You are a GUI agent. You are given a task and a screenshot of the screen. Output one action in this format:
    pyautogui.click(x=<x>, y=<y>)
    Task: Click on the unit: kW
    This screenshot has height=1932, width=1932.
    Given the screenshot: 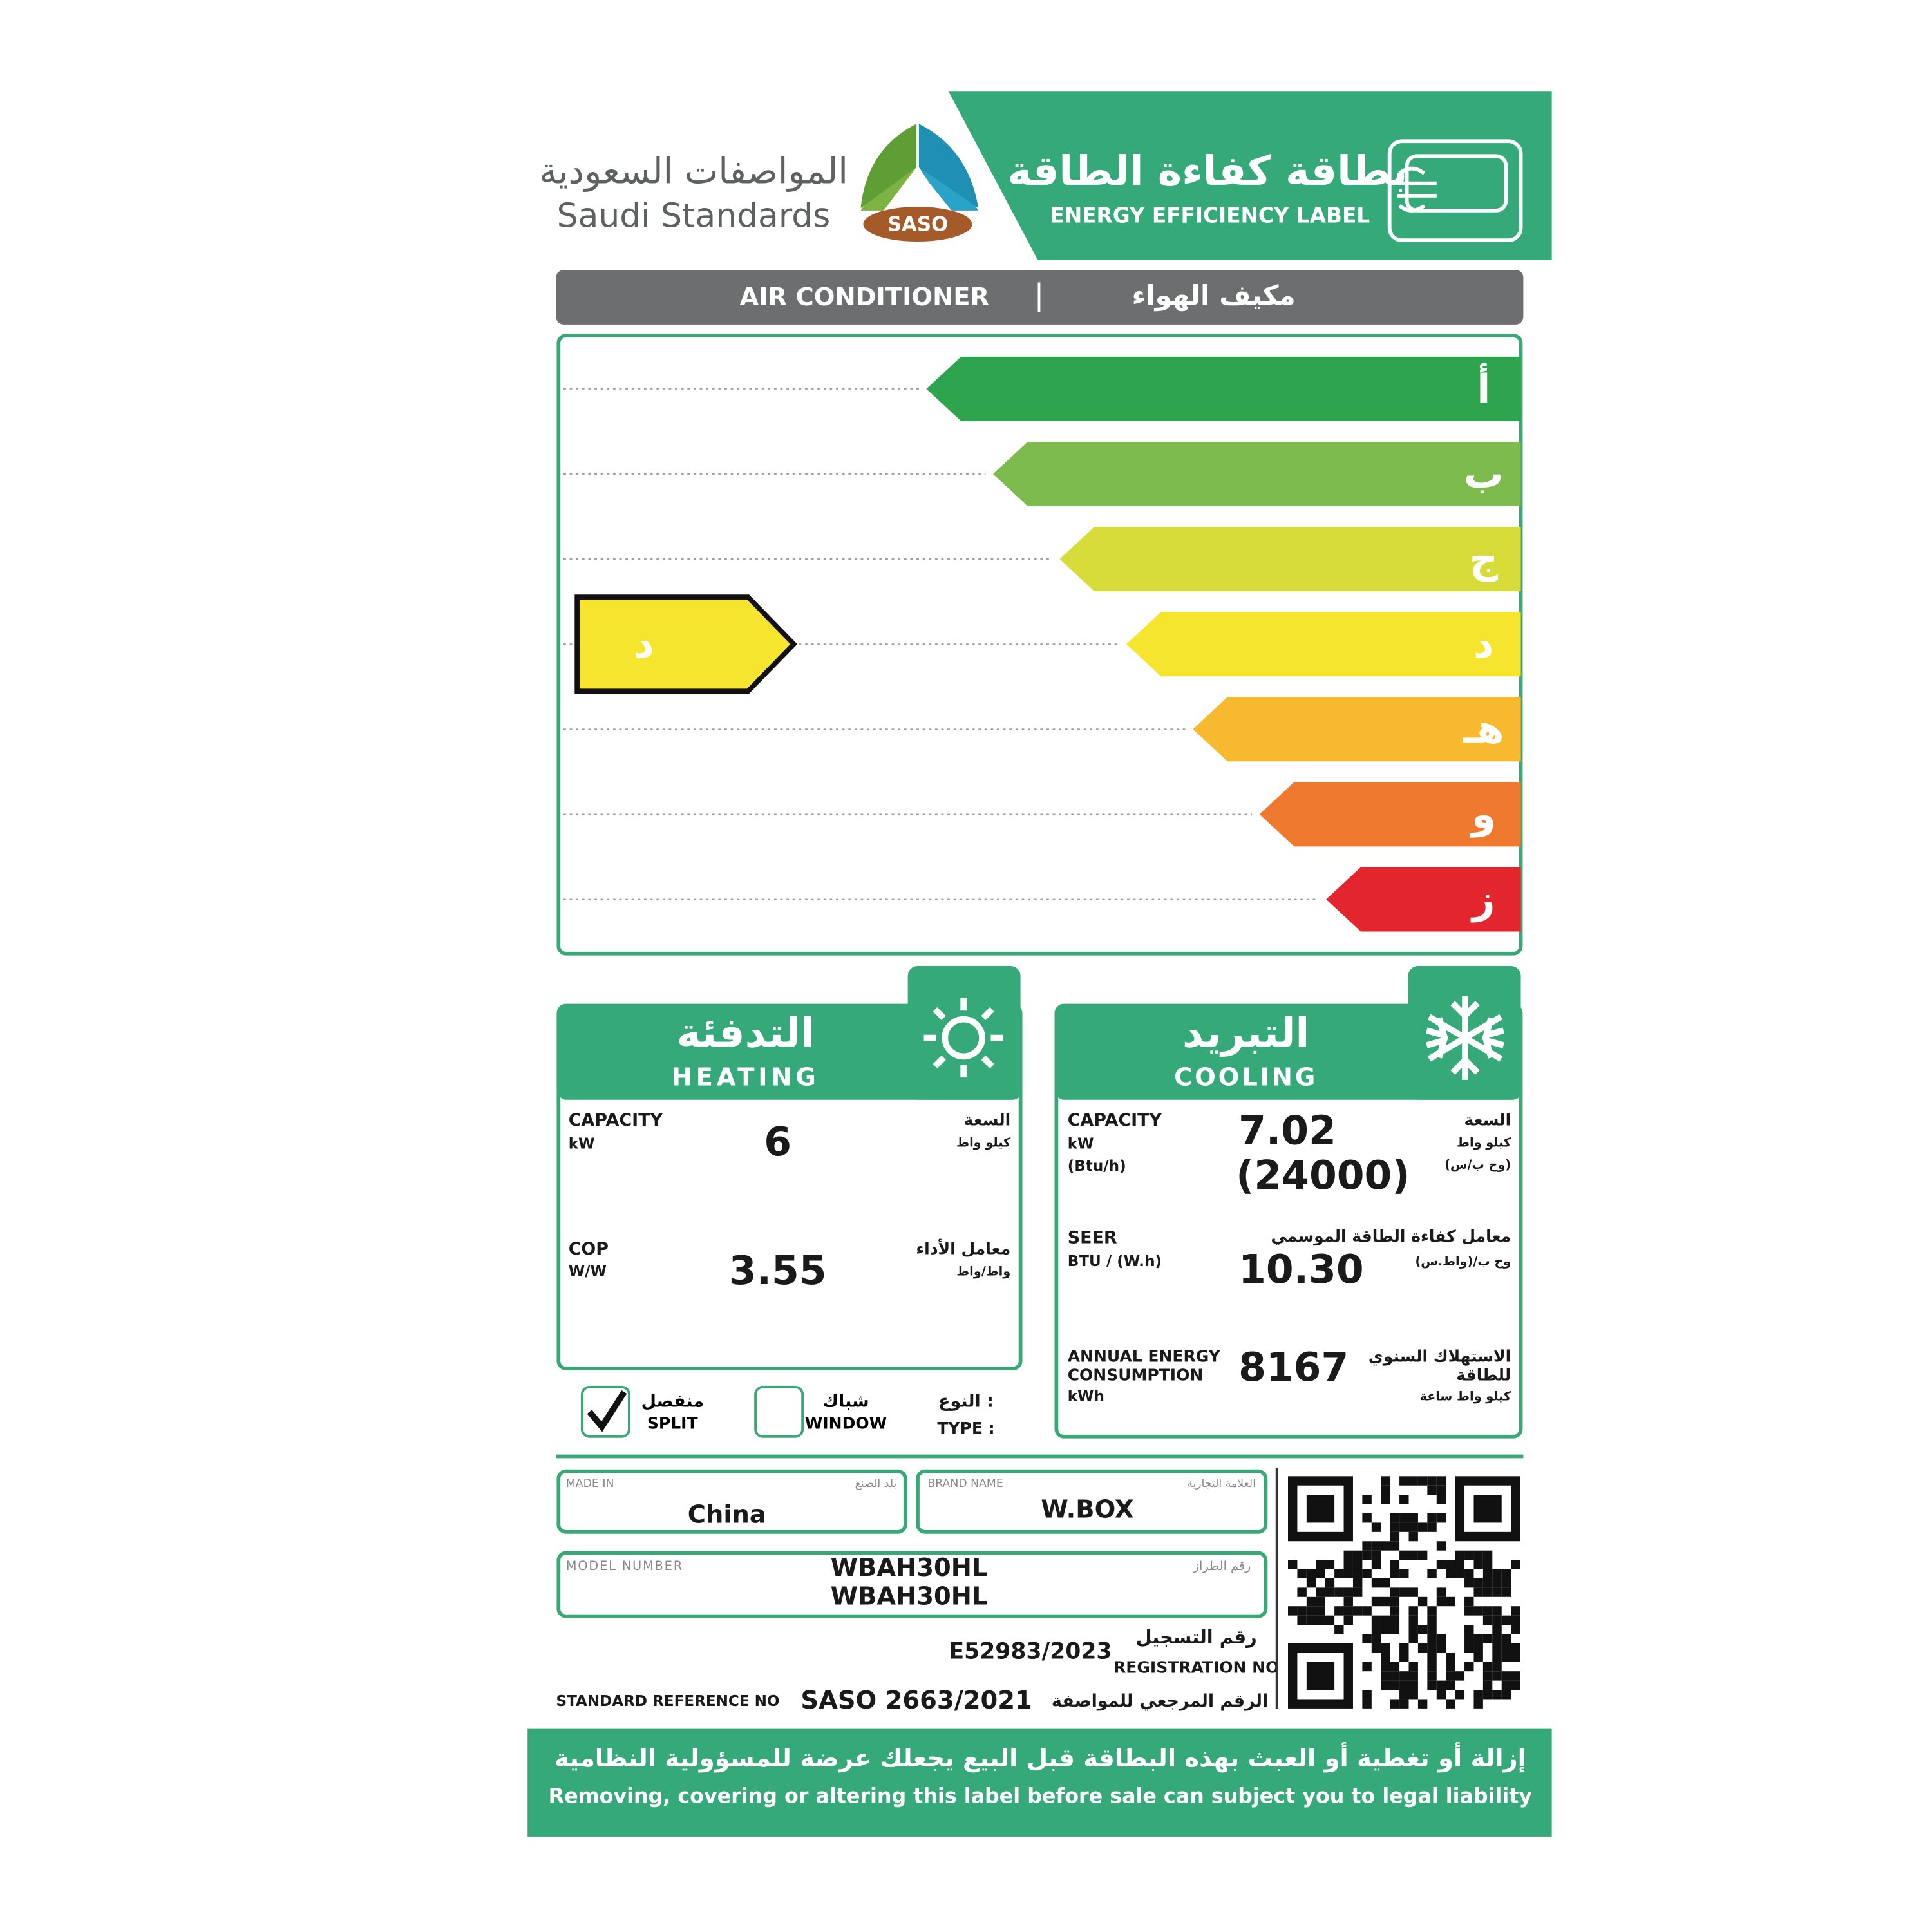 What is the action you would take?
    pyautogui.click(x=1081, y=1143)
    